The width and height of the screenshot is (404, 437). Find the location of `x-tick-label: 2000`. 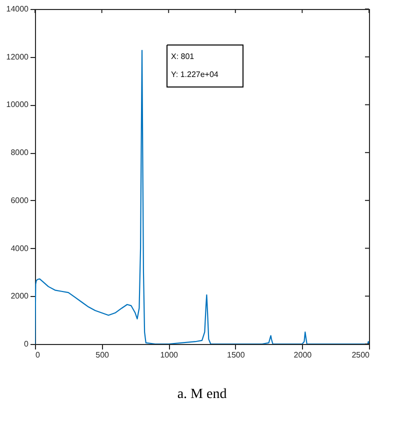

x-tick-label: 2000 is located at coordinates (303, 355).